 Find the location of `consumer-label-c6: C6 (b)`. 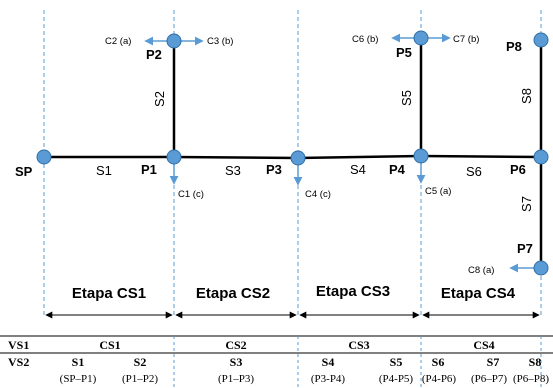

consumer-label-c6: C6 (b) is located at coordinates (365, 39).